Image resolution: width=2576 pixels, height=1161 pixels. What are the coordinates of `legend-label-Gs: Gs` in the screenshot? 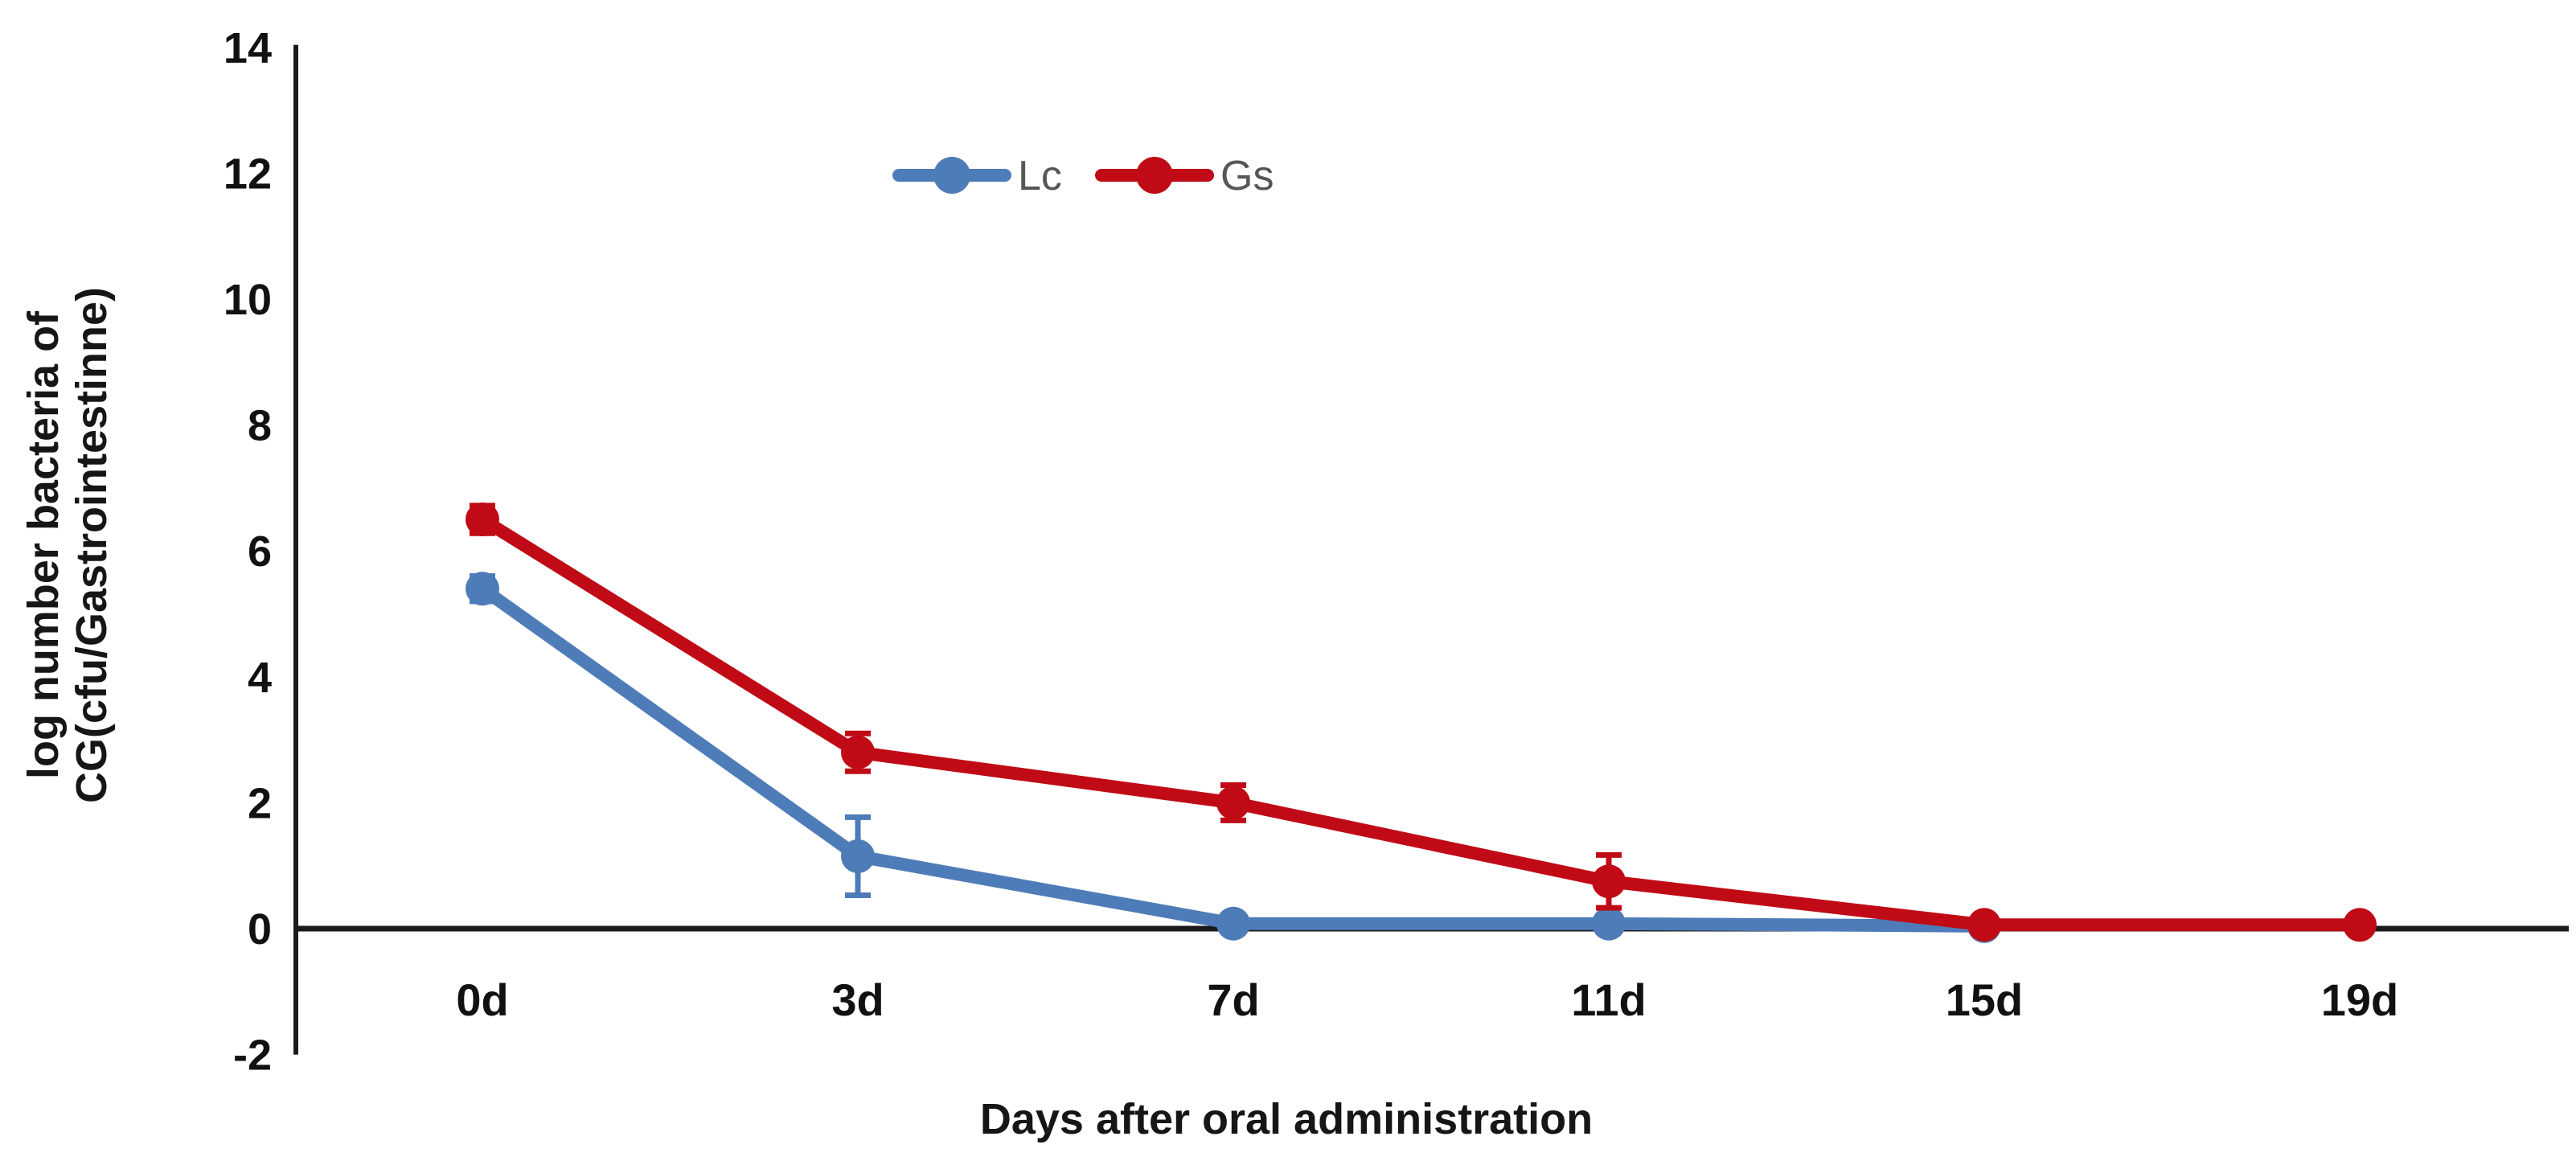 It's located at (1247, 176).